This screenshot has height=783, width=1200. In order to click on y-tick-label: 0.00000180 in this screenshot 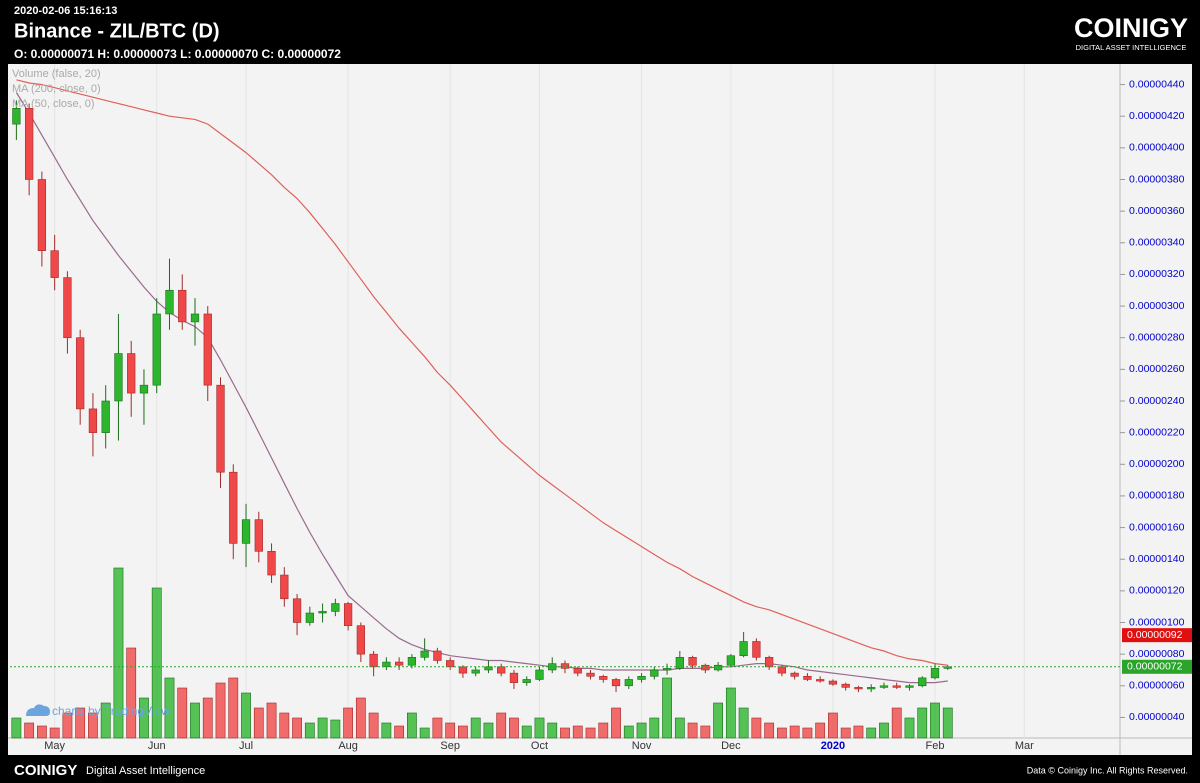, I will do `click(1157, 496)`.